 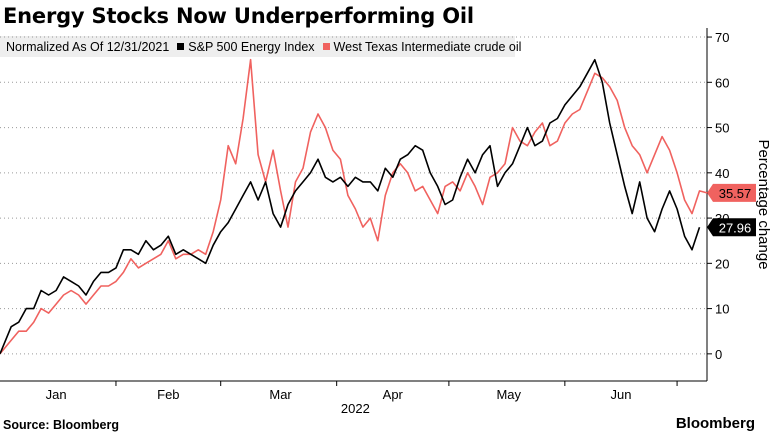 I want to click on legend-label-wti: West Texas Intermediate crude oil, so click(x=427, y=46).